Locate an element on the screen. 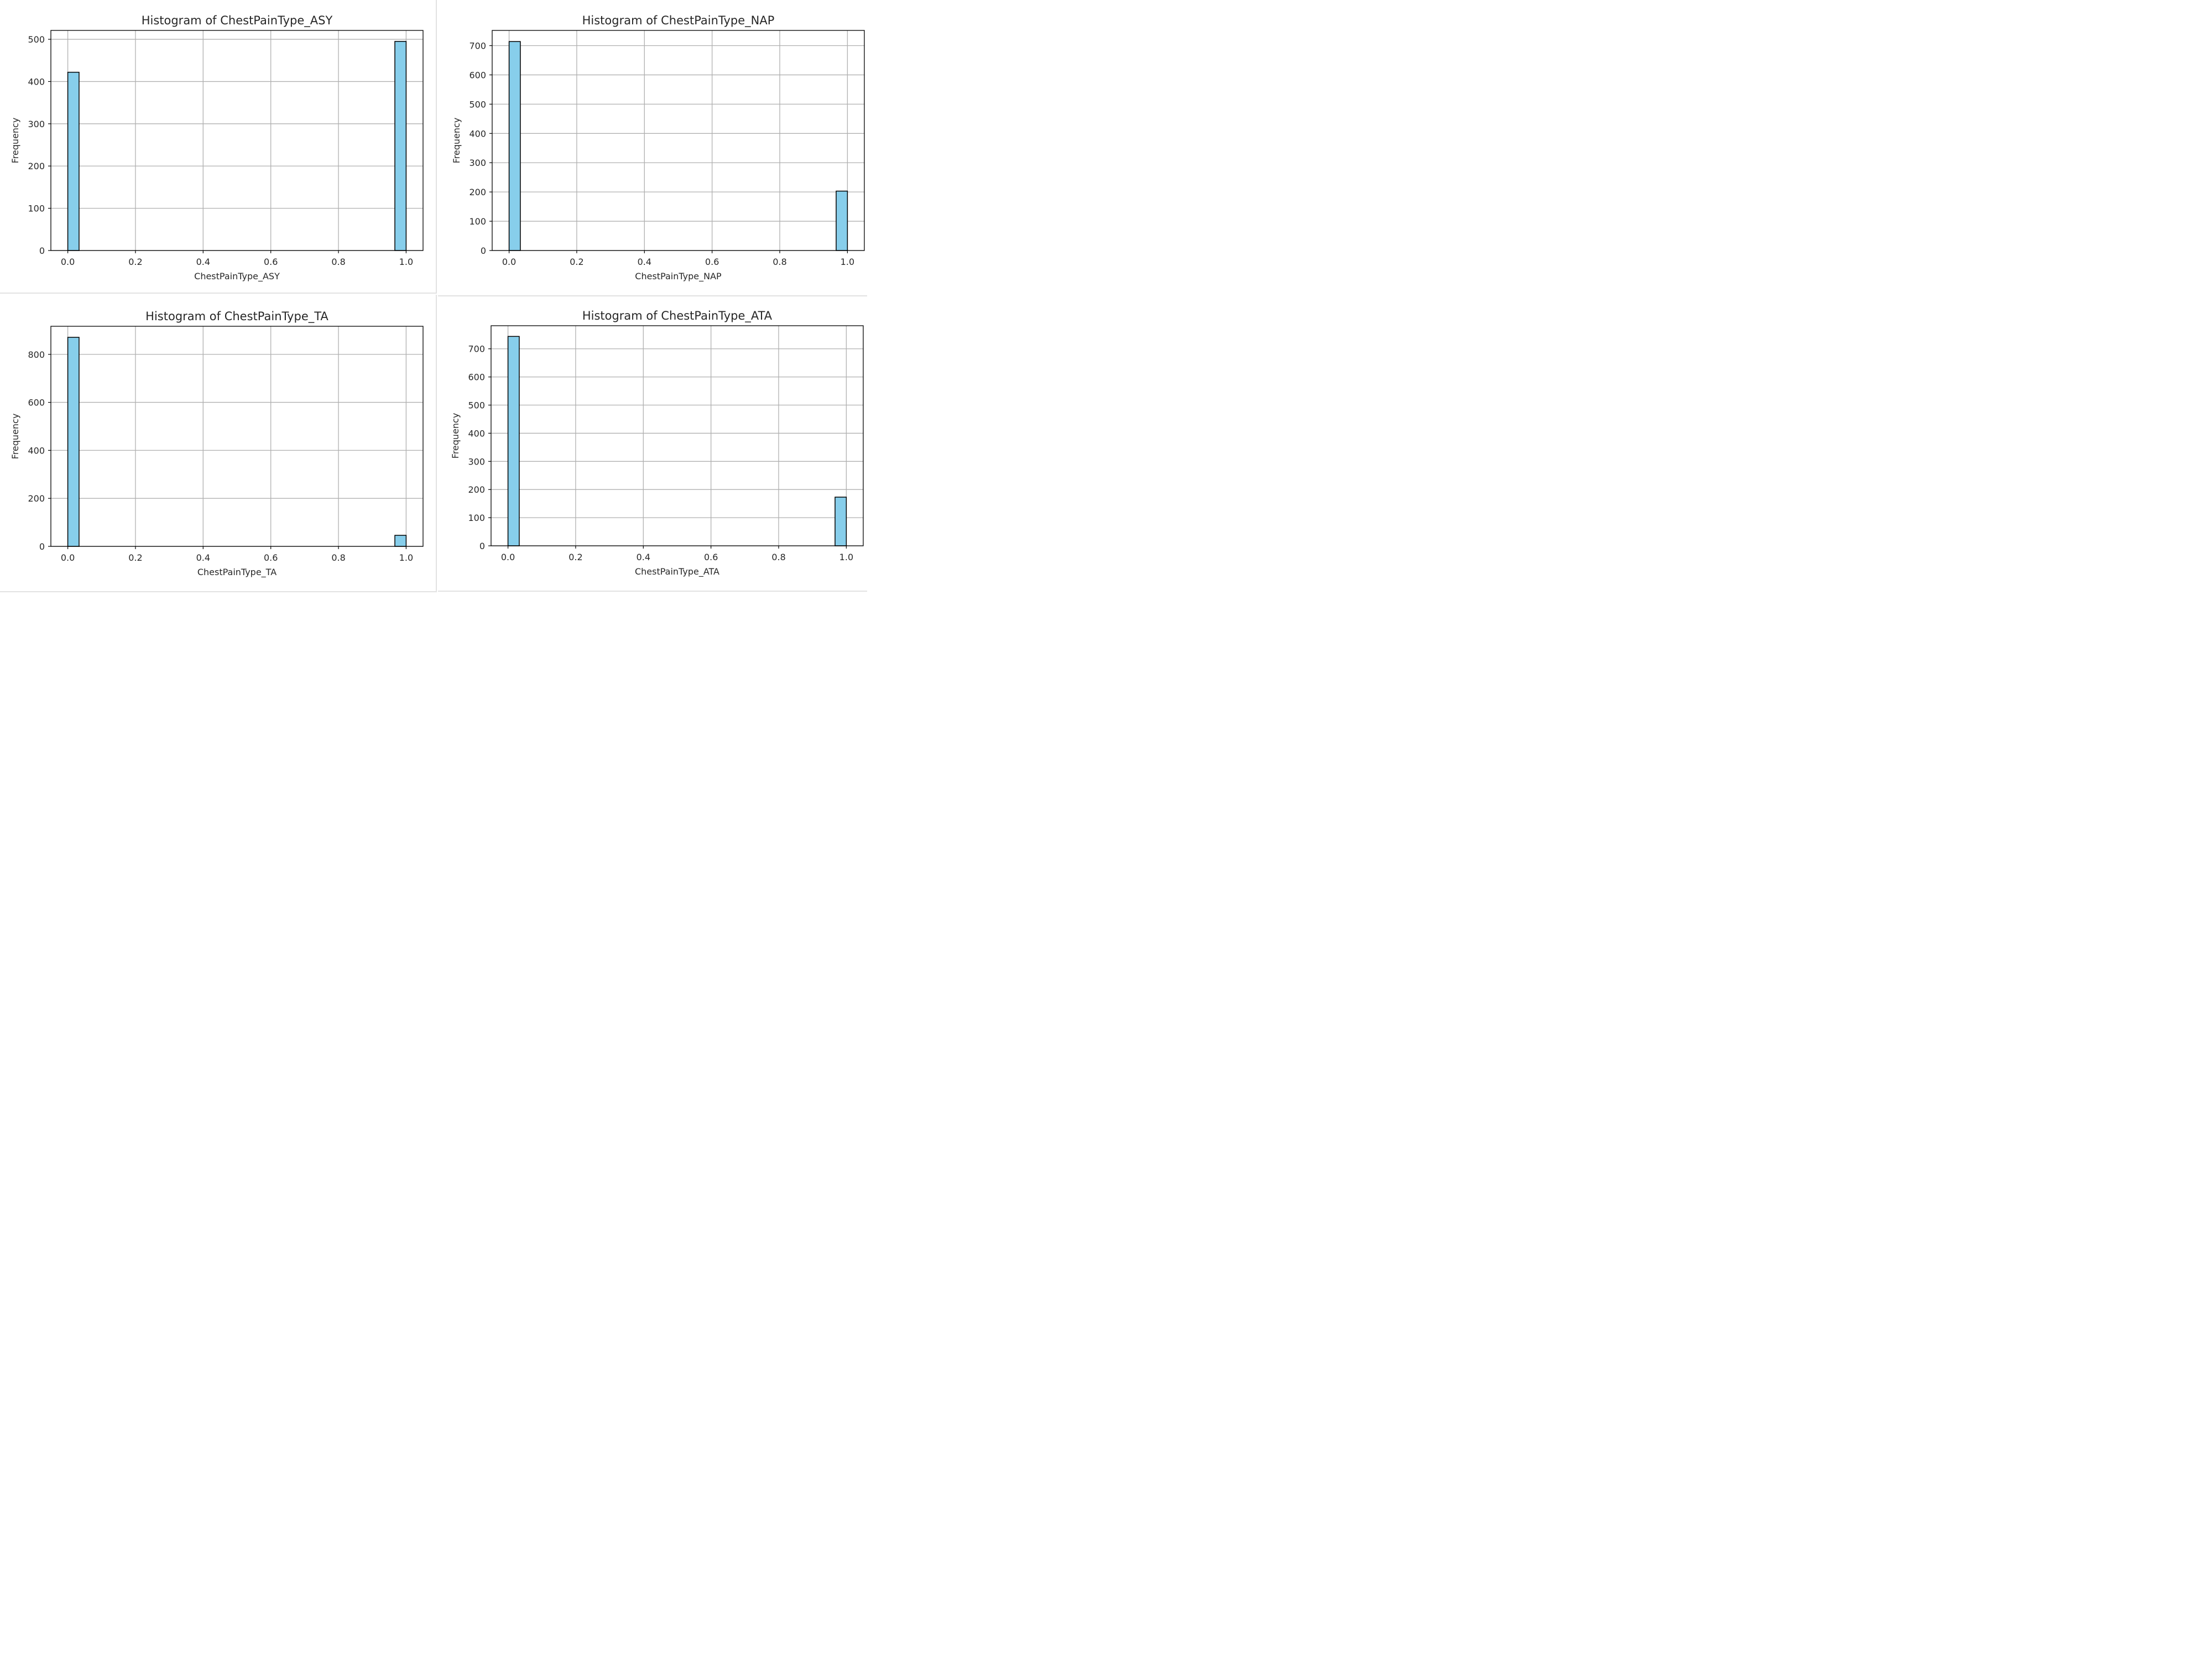 The width and height of the screenshot is (2212, 1659). x-axis-label: ChestPainType_TA is located at coordinates (237, 572).